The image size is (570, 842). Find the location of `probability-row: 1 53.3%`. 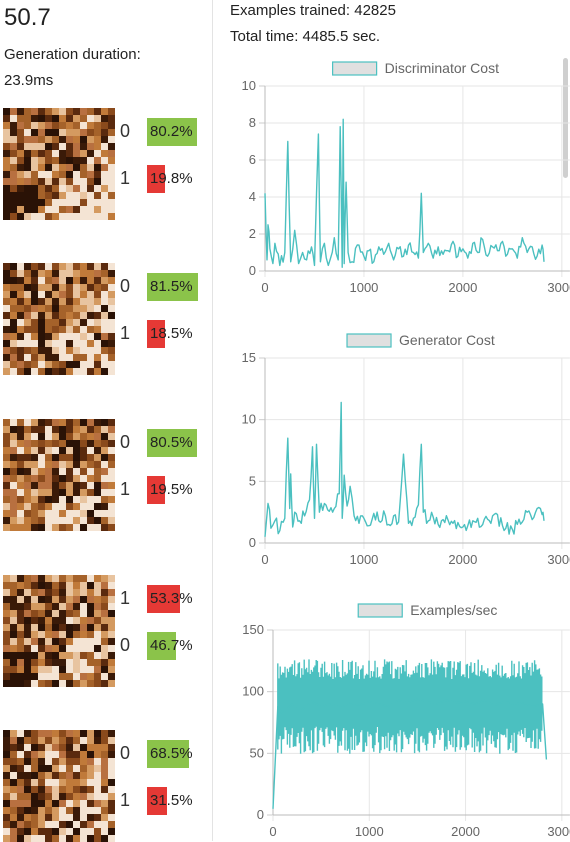

probability-row: 1 53.3% is located at coordinates (106, 599).